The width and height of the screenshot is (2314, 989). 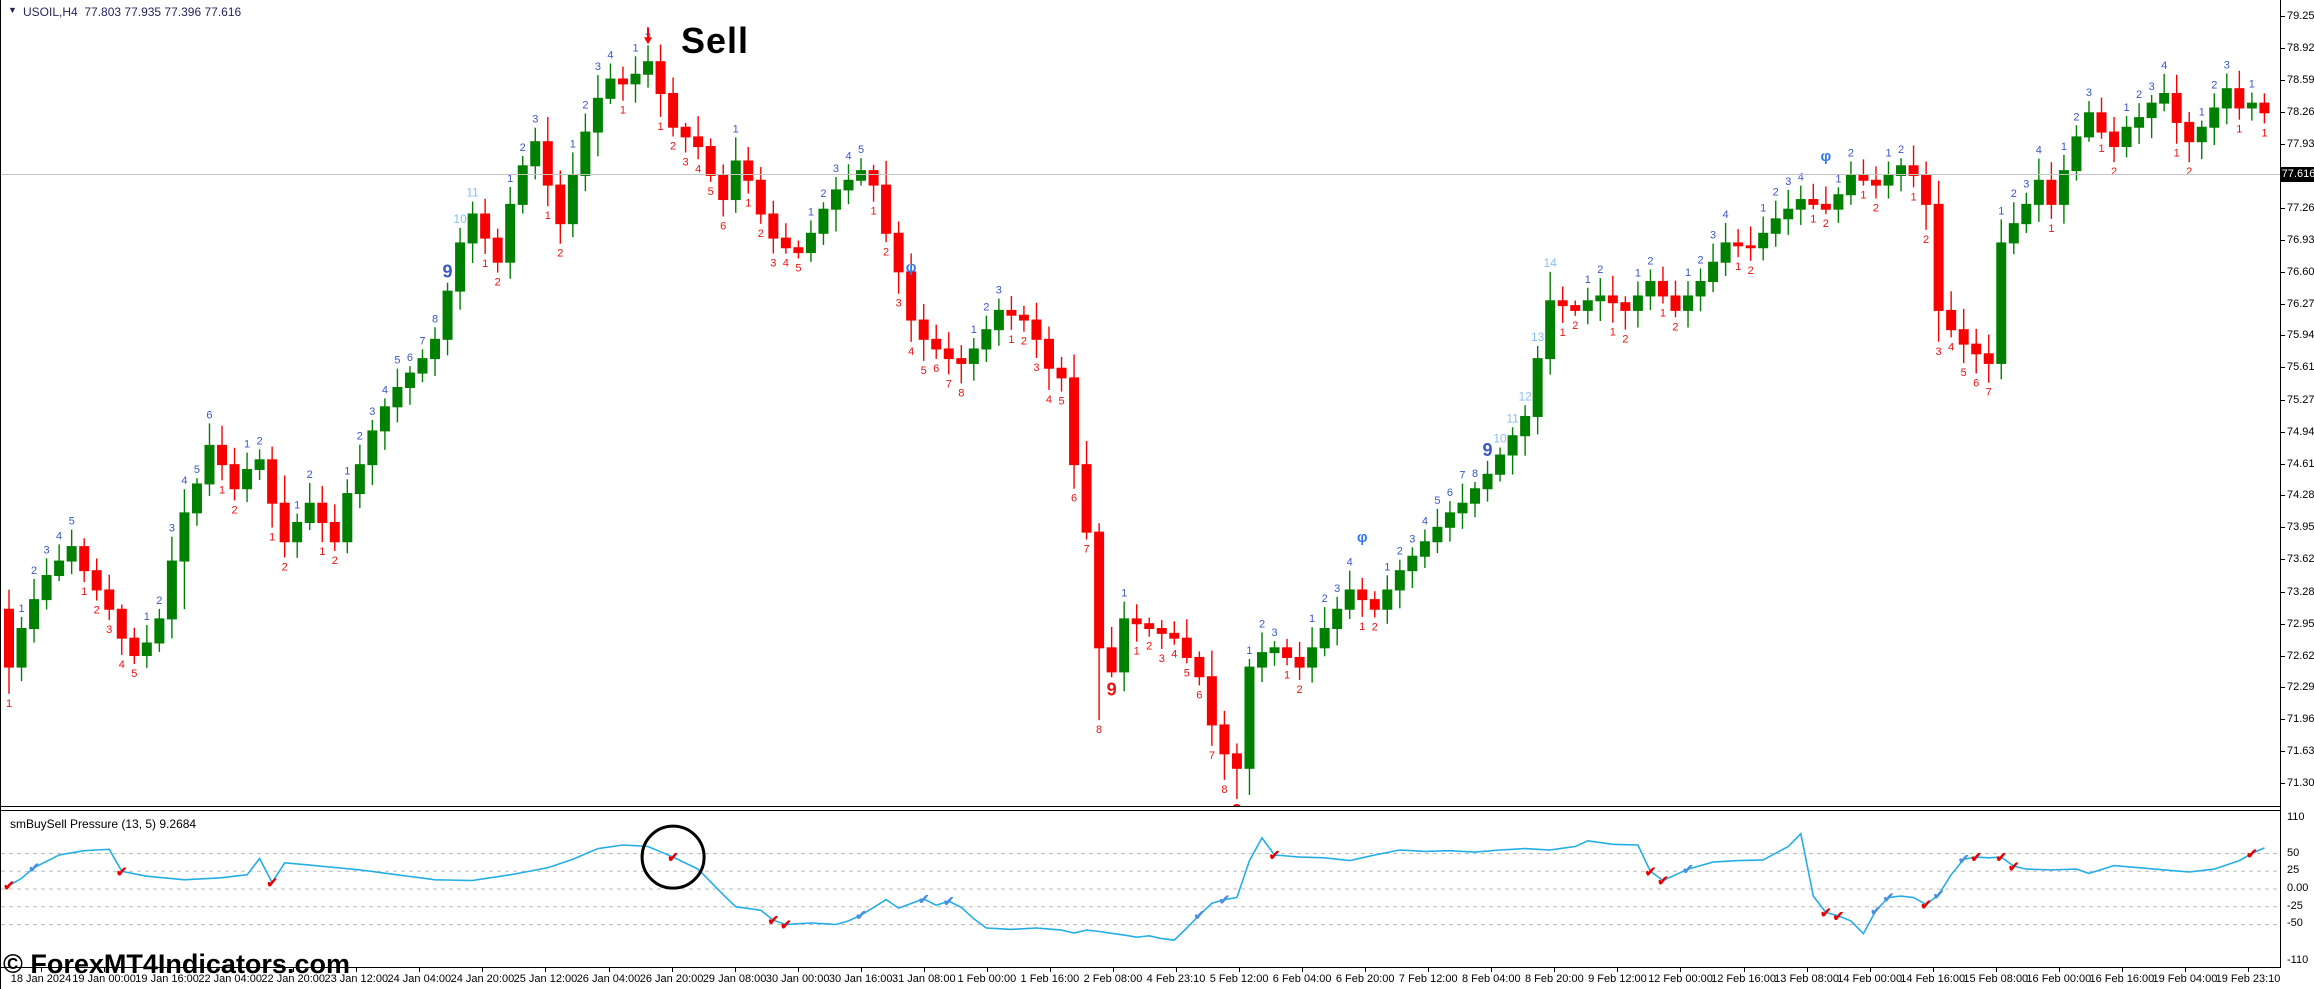 I want to click on count-down-label: 9, so click(x=1112, y=689).